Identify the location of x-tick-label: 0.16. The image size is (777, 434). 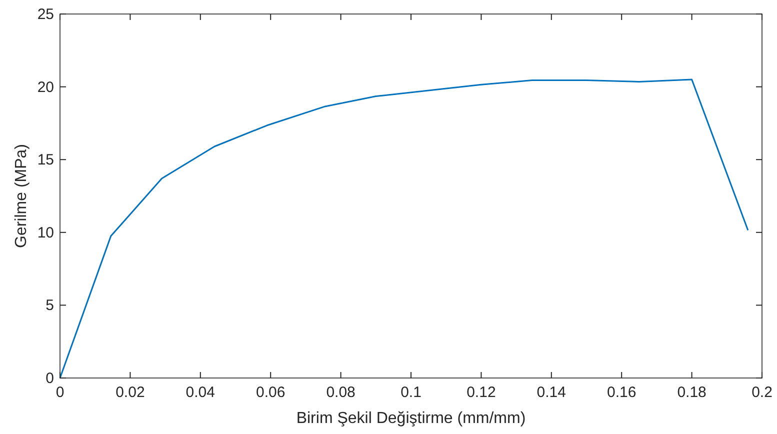
(621, 392).